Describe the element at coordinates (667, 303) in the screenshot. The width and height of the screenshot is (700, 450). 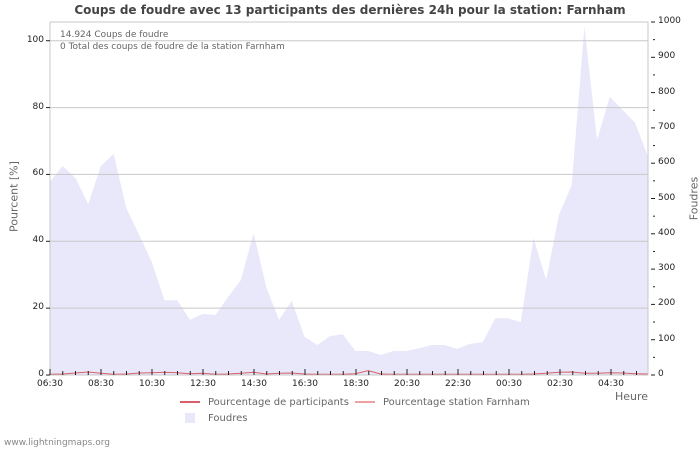
I see `tick-label: 200` at that location.